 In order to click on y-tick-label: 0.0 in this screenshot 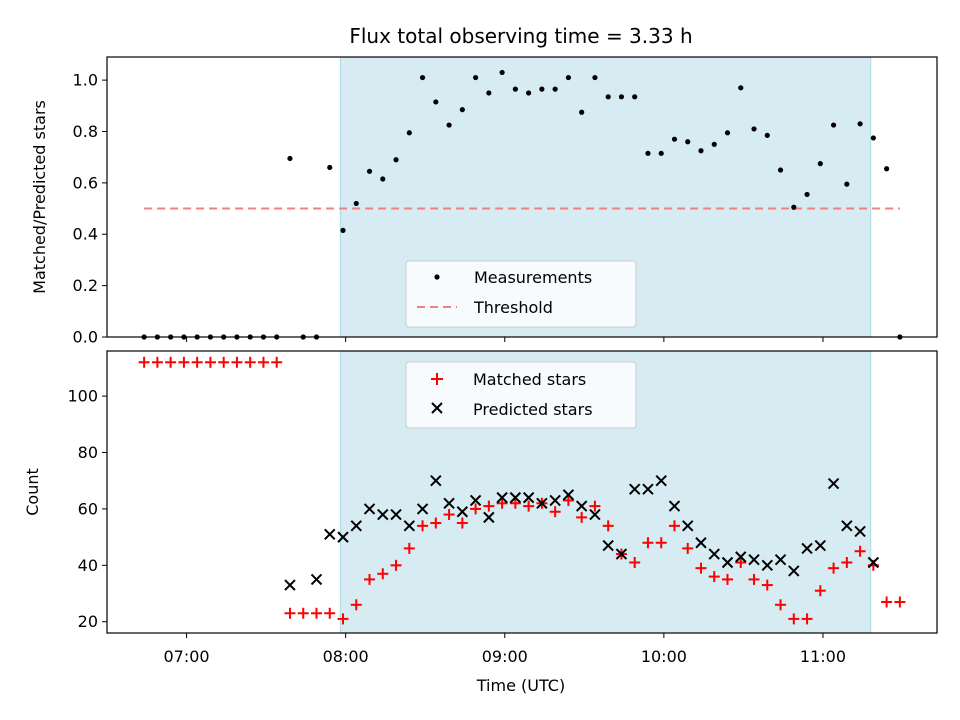, I will do `click(85, 337)`.